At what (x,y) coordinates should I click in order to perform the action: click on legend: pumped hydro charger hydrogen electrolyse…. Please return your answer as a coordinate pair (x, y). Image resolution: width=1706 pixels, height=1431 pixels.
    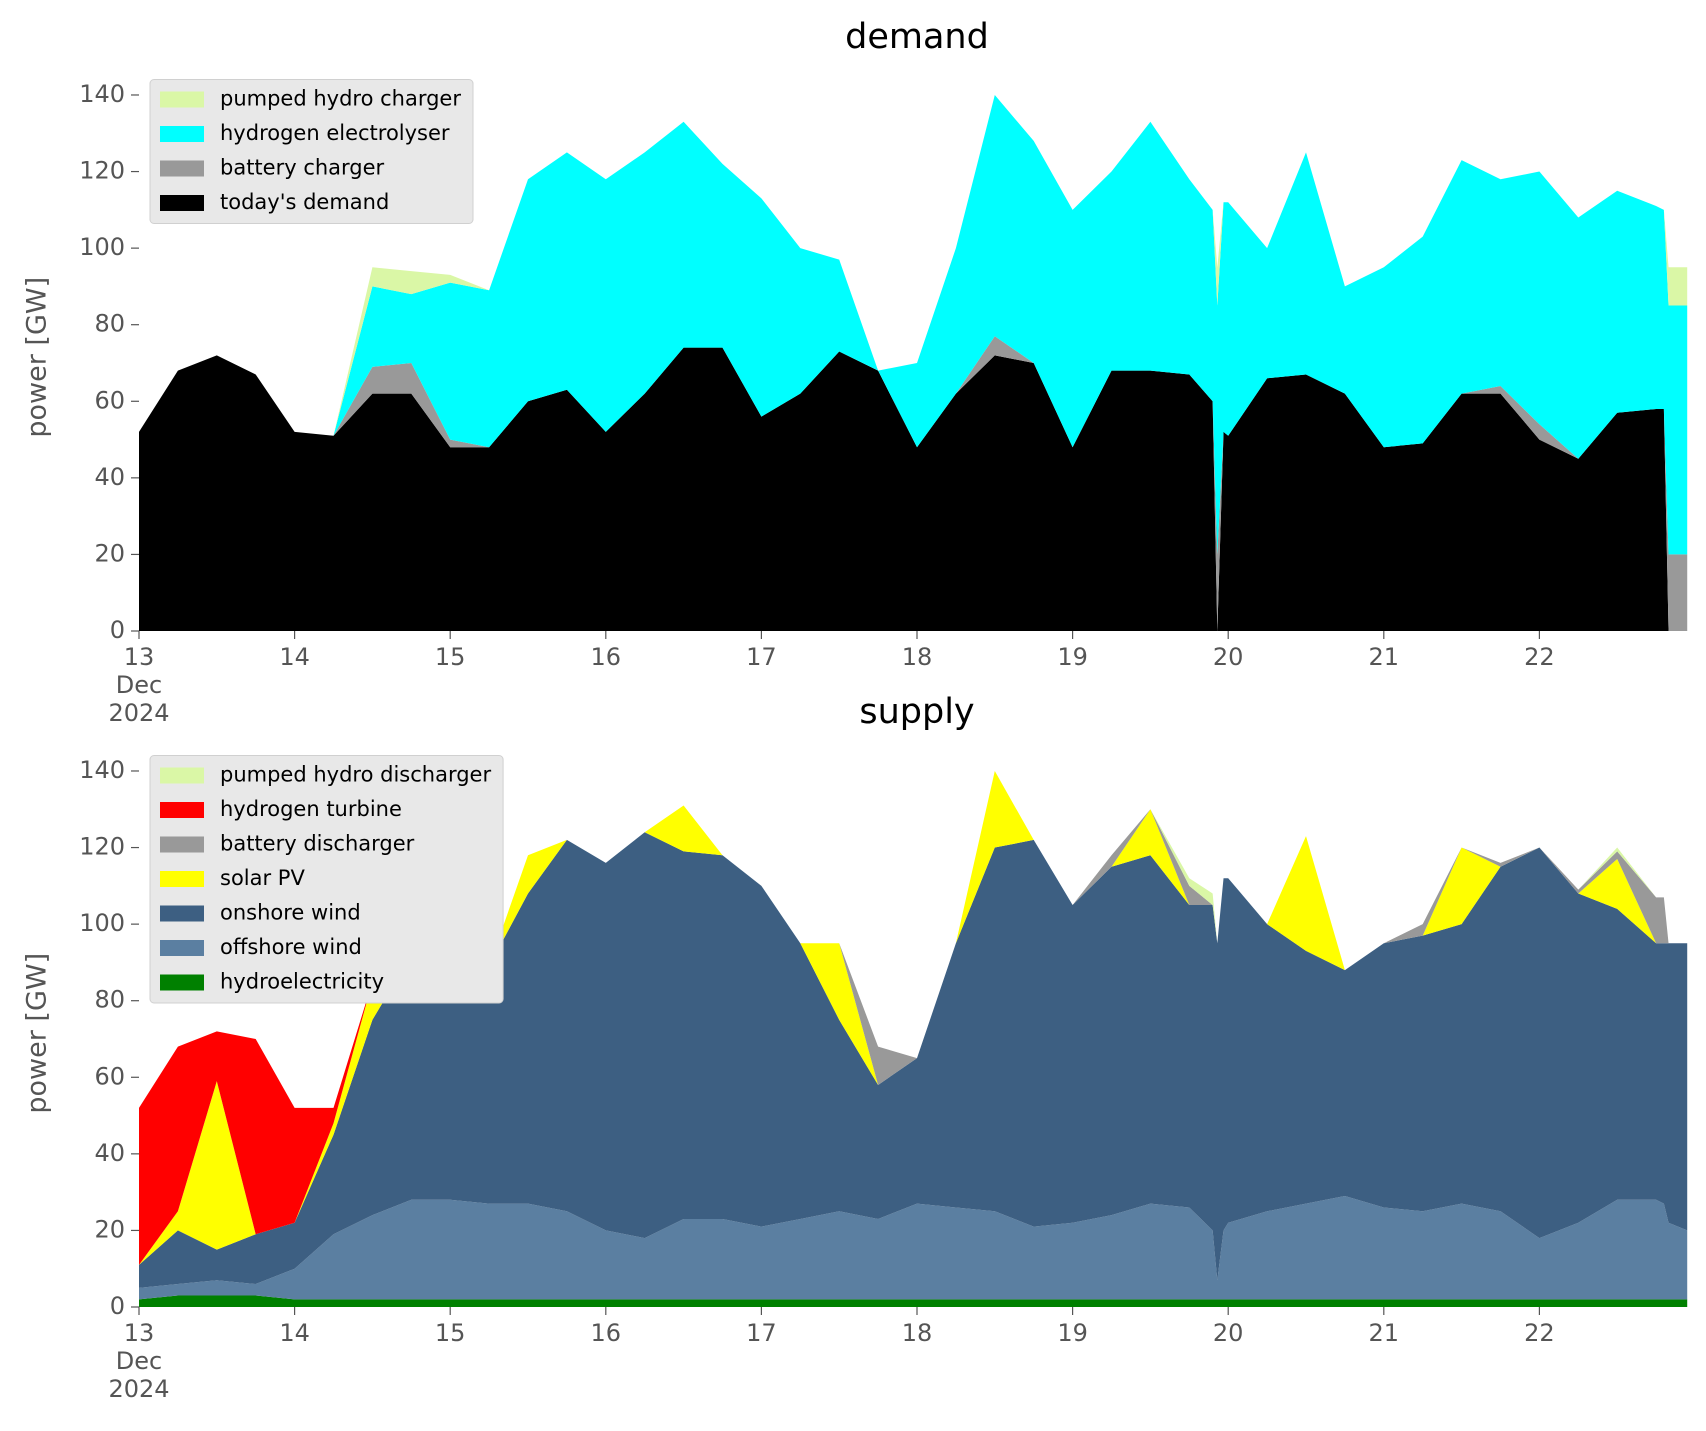
    Looking at the image, I should click on (311, 151).